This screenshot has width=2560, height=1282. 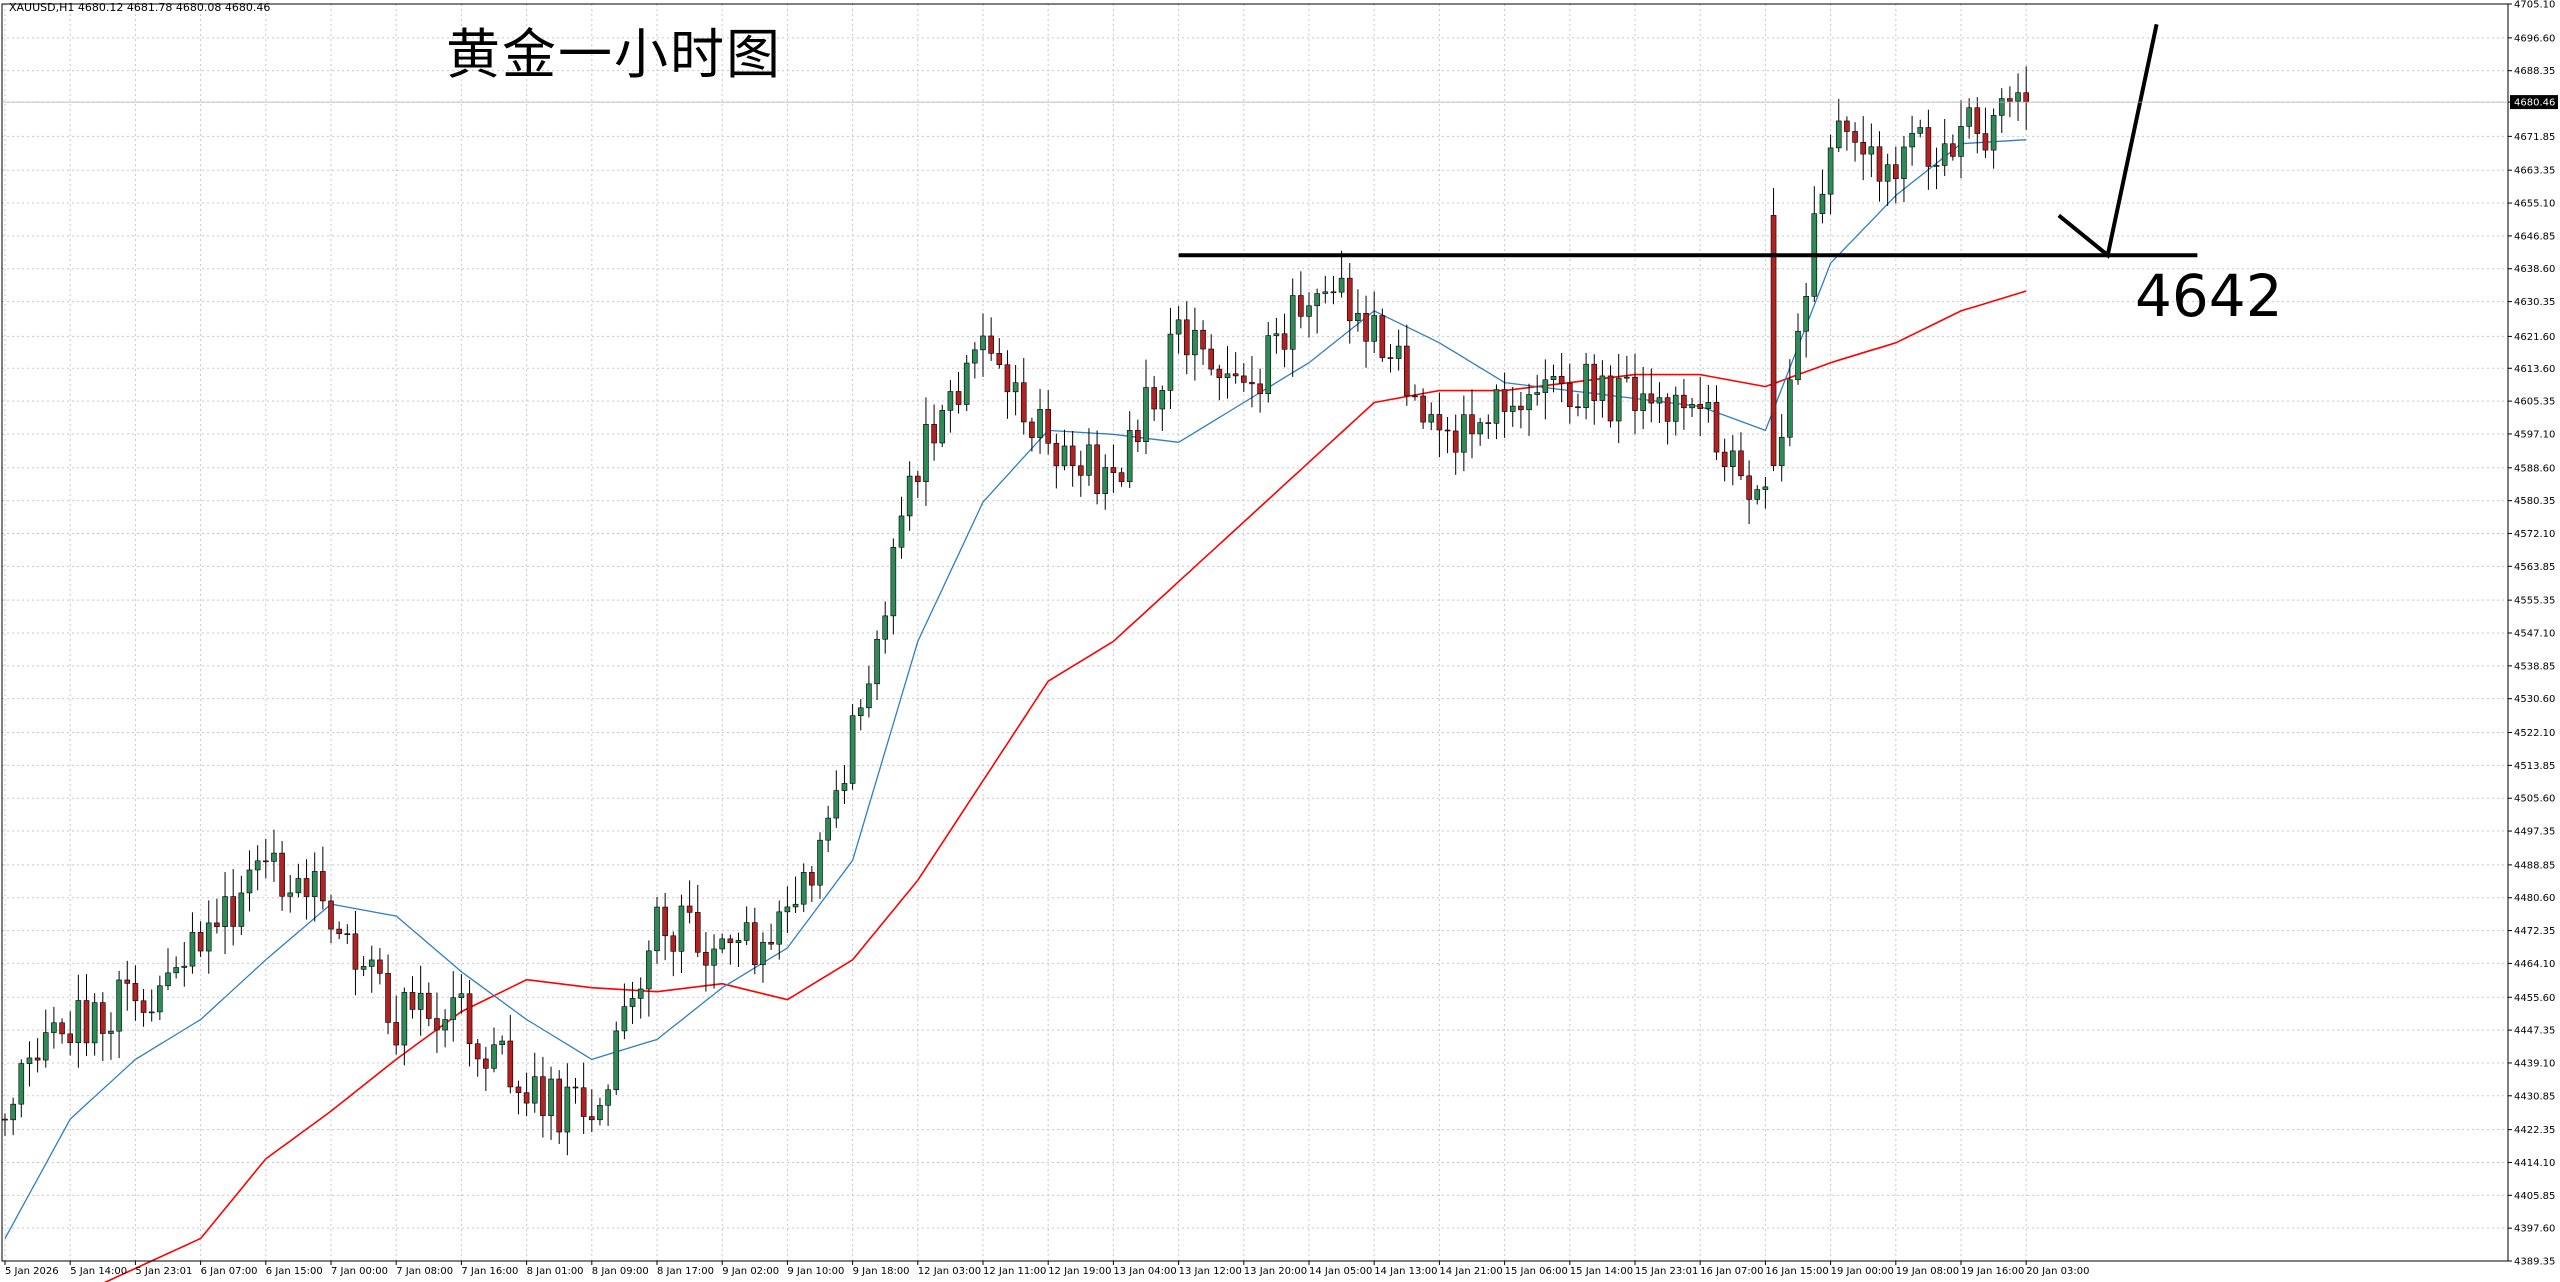 What do you see at coordinates (2534, 633) in the screenshot?
I see `price-tick-label: 4547.10` at bounding box center [2534, 633].